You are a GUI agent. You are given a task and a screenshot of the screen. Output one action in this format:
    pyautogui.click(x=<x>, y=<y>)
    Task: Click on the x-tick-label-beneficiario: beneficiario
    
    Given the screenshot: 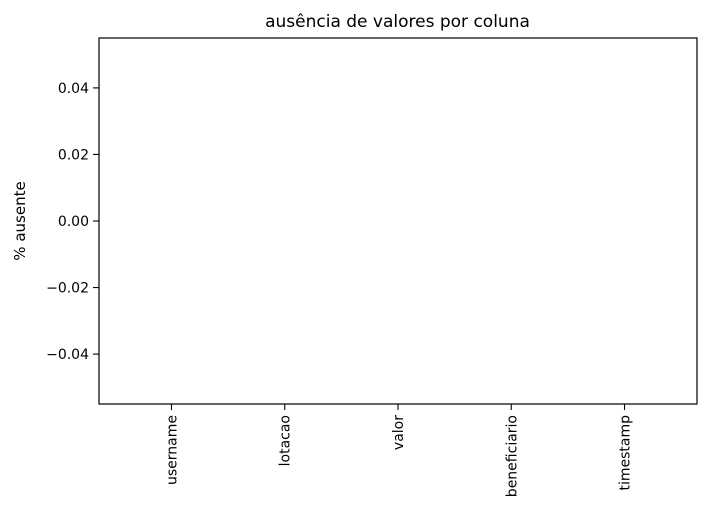 What is the action you would take?
    pyautogui.click(x=512, y=456)
    